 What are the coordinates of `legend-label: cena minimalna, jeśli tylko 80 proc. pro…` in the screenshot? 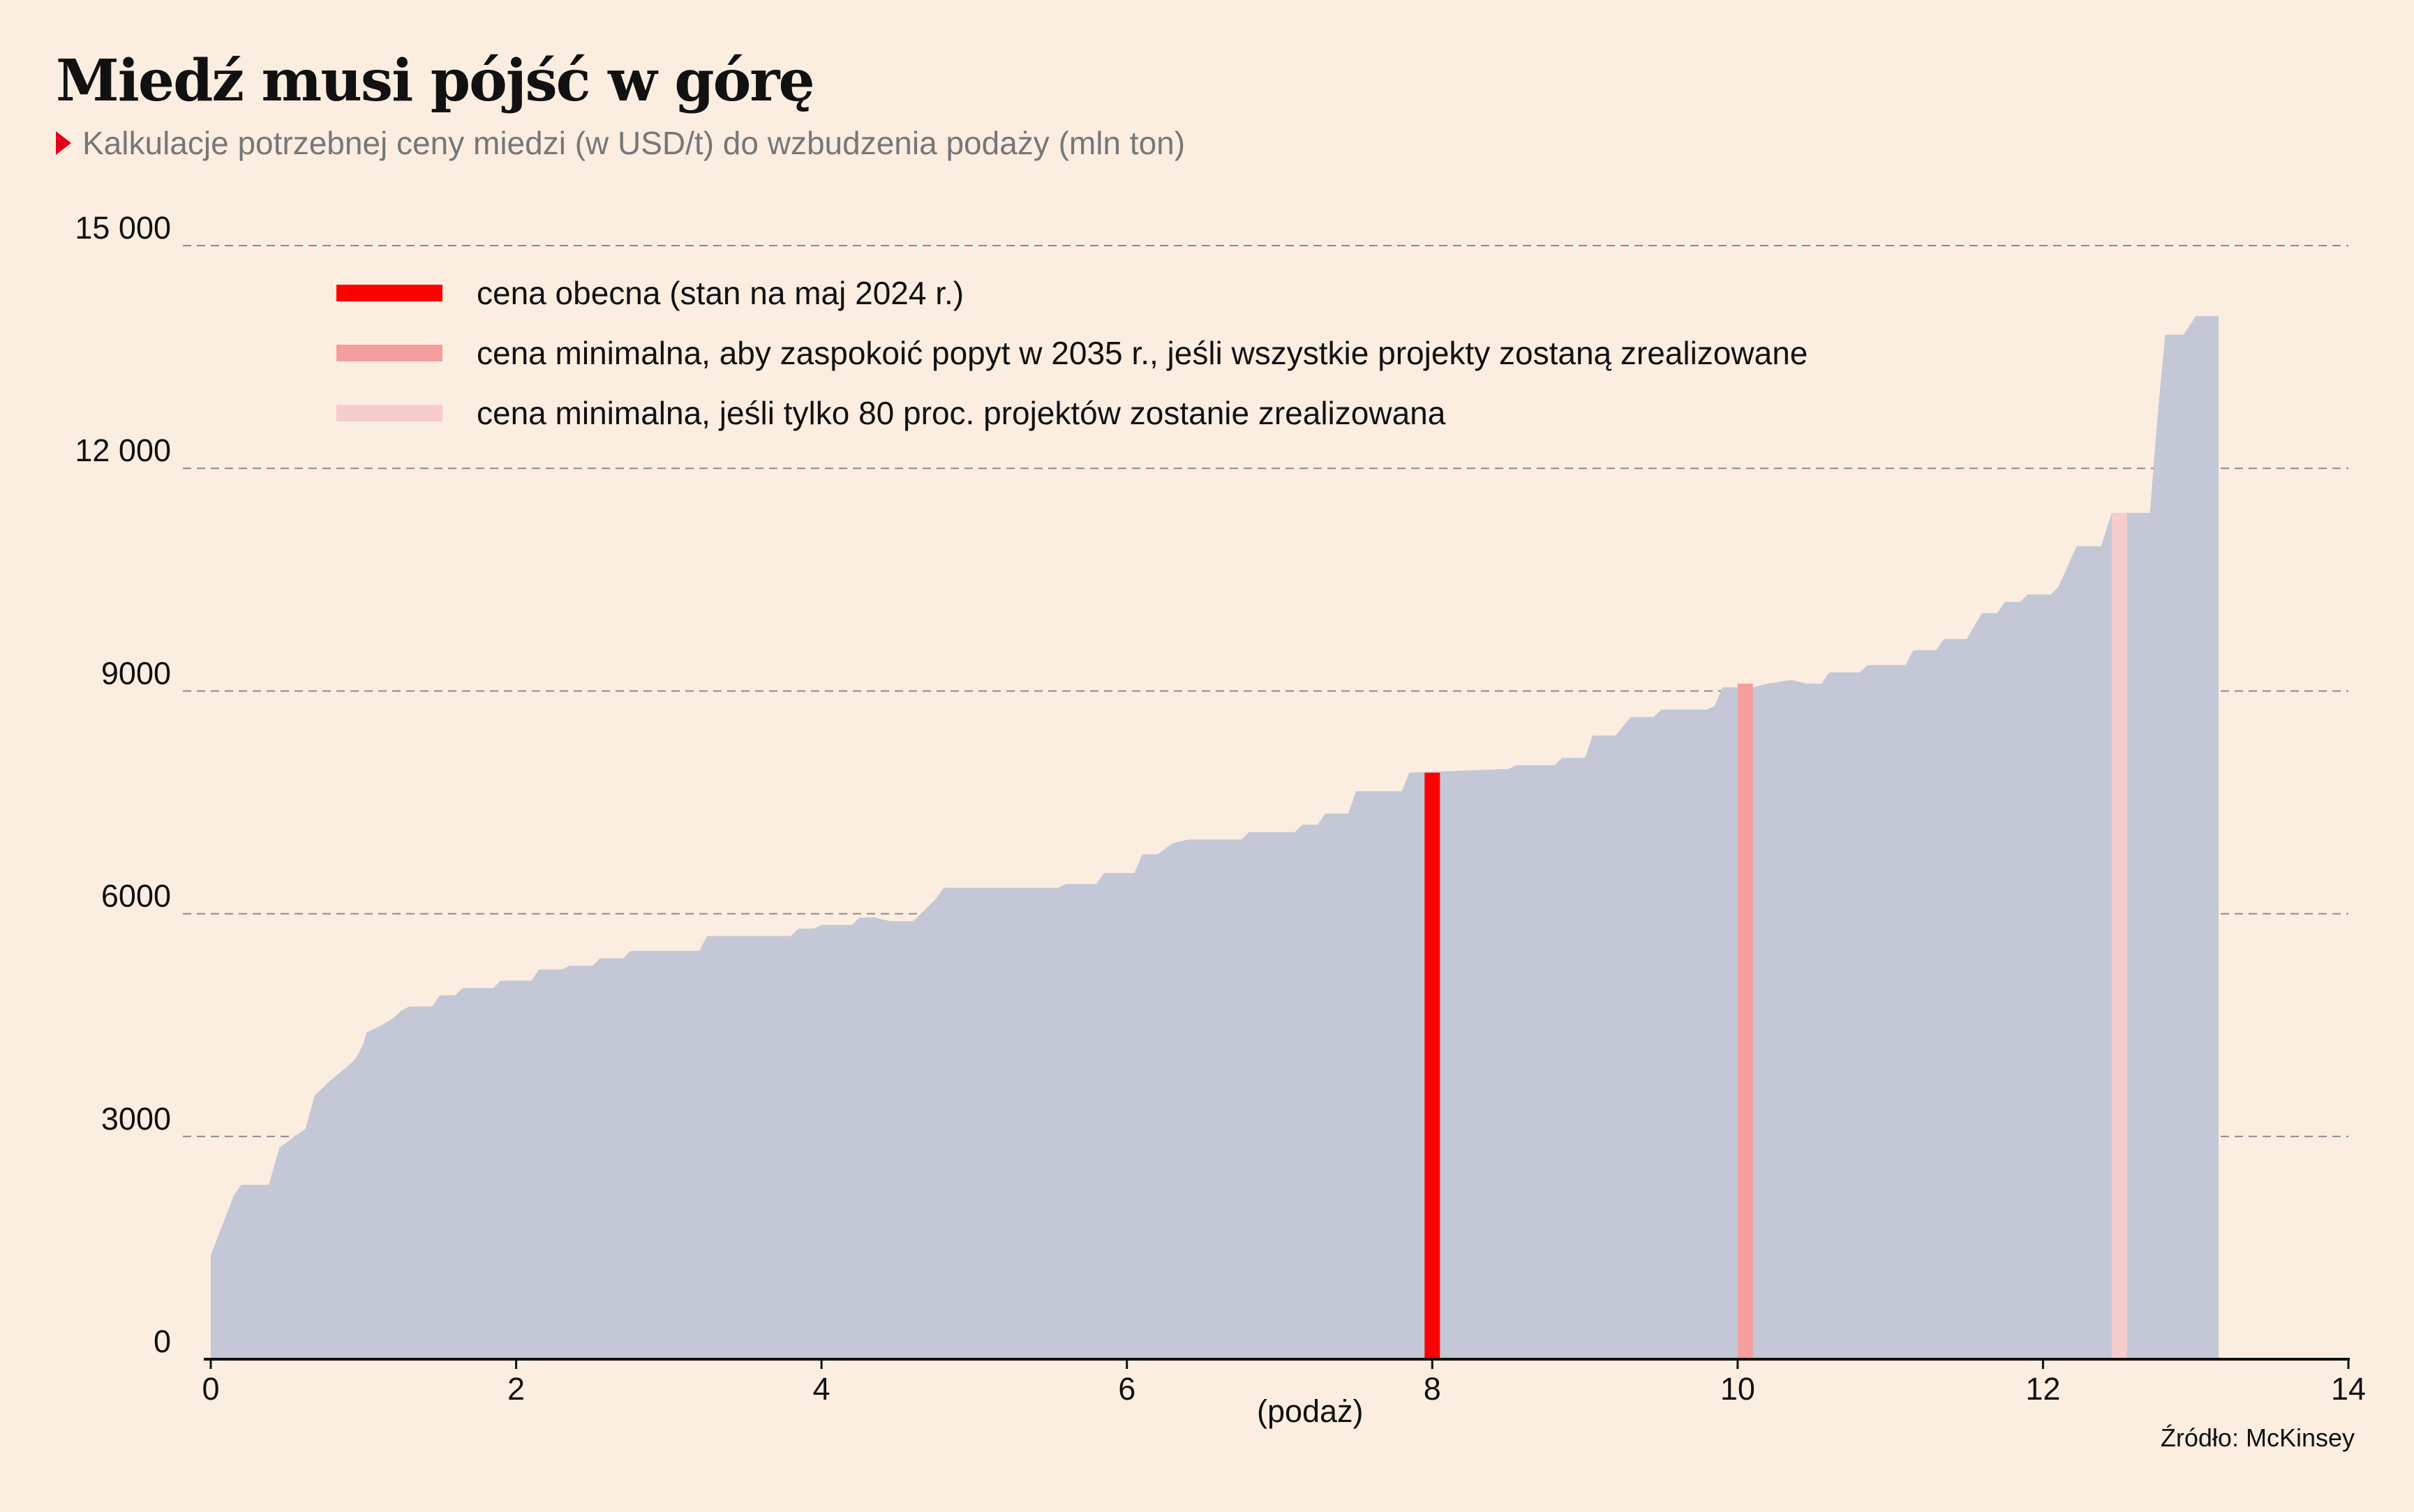 It's located at (962, 413).